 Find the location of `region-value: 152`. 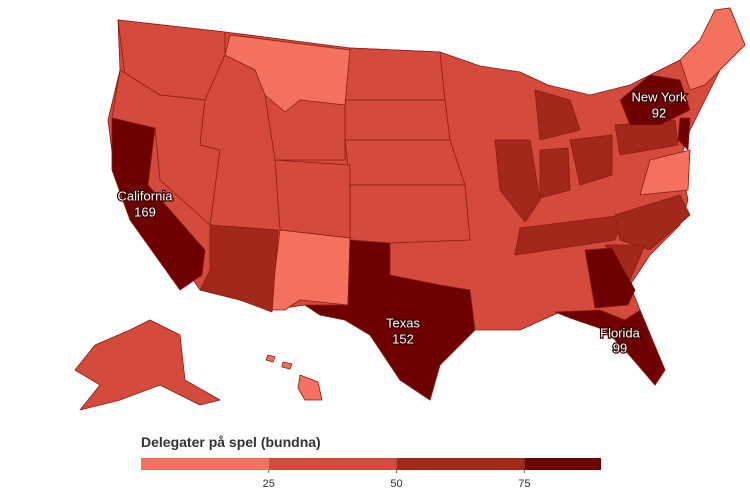

region-value: 152 is located at coordinates (403, 338).